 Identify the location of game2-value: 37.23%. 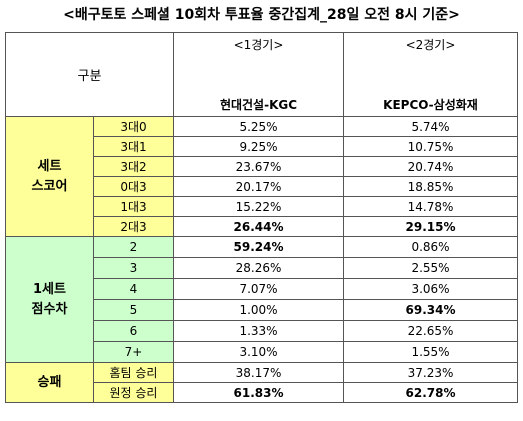
(430, 372).